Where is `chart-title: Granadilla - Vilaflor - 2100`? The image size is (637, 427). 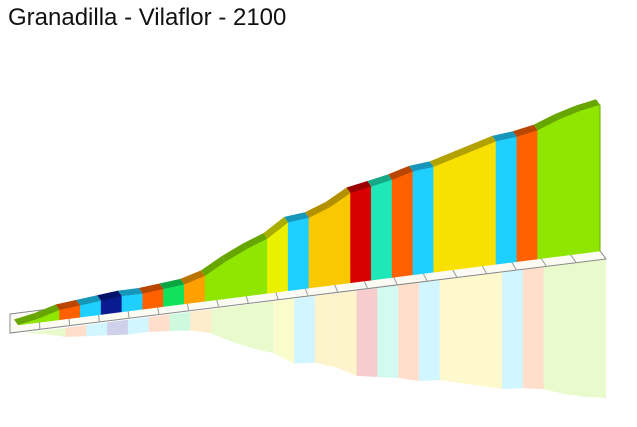 chart-title: Granadilla - Vilaflor - 2100 is located at coordinates (147, 17).